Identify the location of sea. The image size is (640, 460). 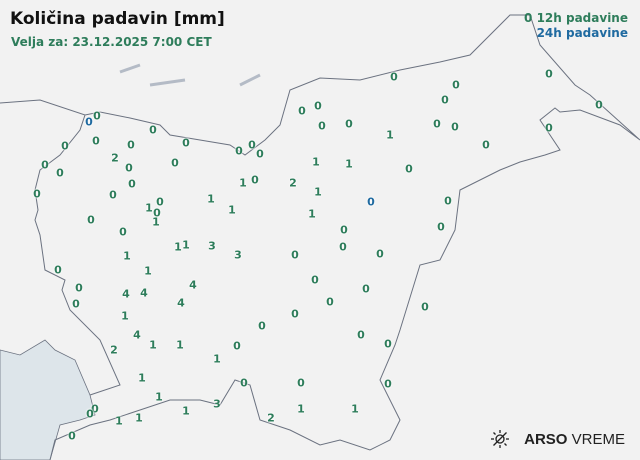
(48, 399).